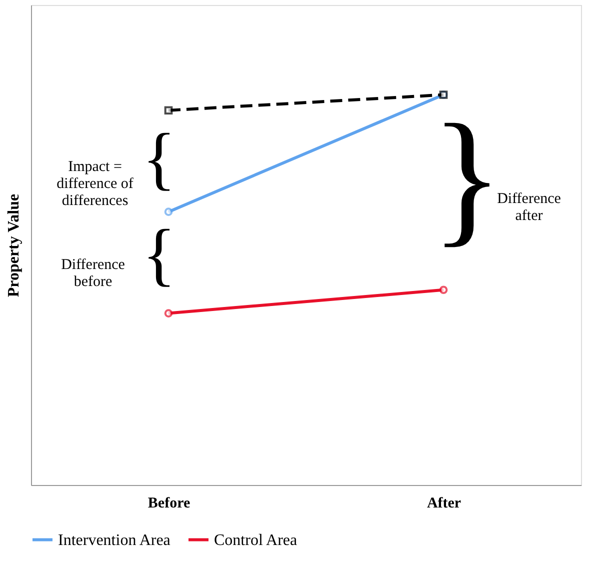 This screenshot has width=616, height=574. What do you see at coordinates (93, 273) in the screenshot?
I see `annotation: Difference before` at bounding box center [93, 273].